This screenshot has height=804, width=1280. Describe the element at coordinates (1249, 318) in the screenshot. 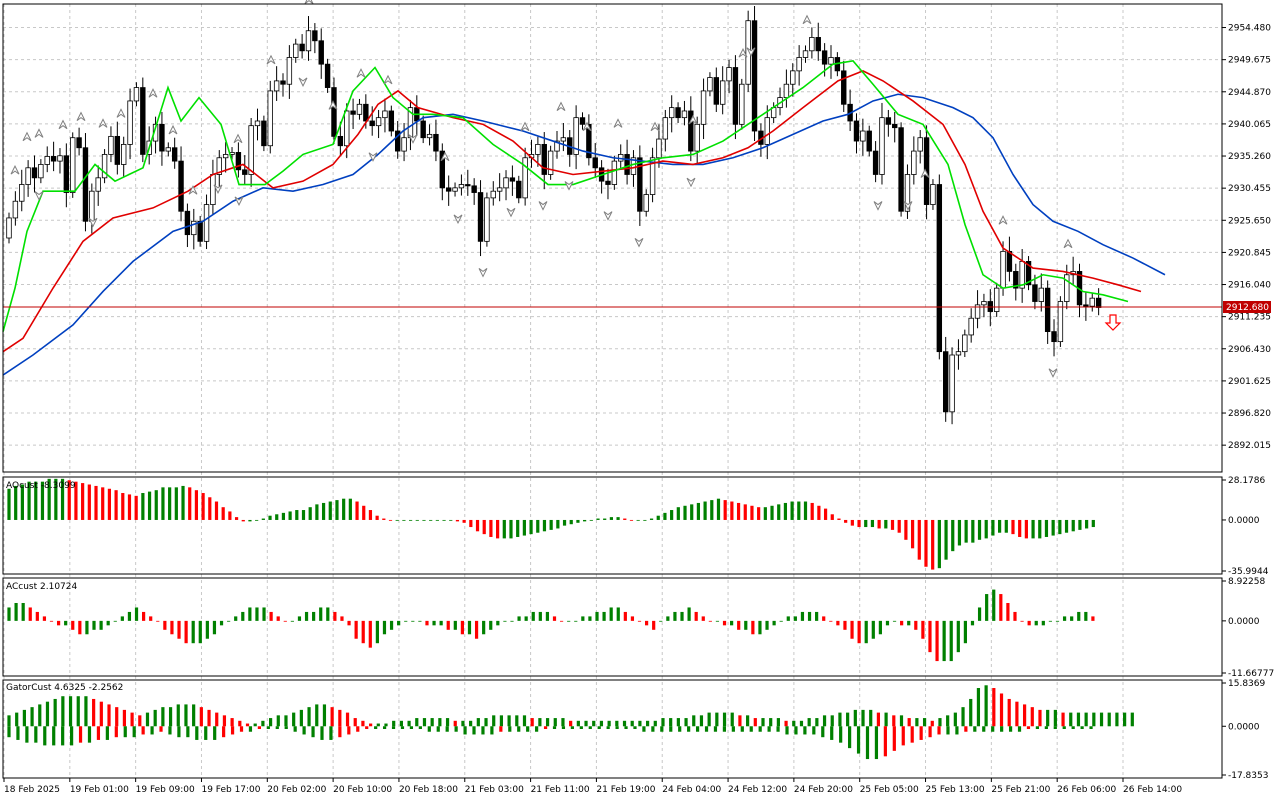

I see `price-tick-label: 2911.235` at that location.